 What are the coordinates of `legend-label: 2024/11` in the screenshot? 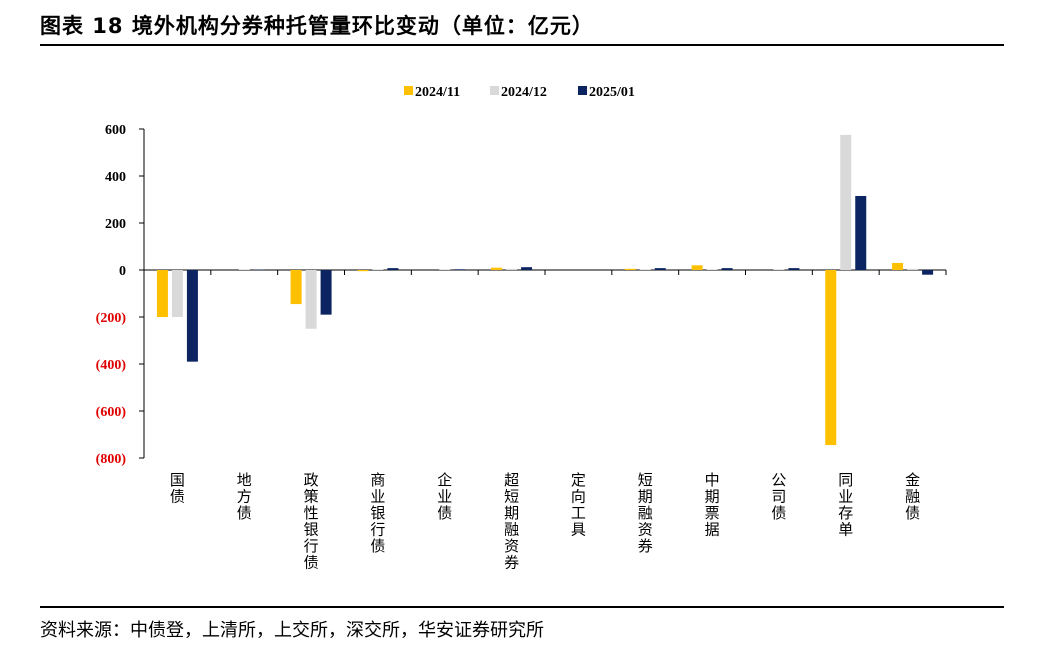 It's located at (437, 92).